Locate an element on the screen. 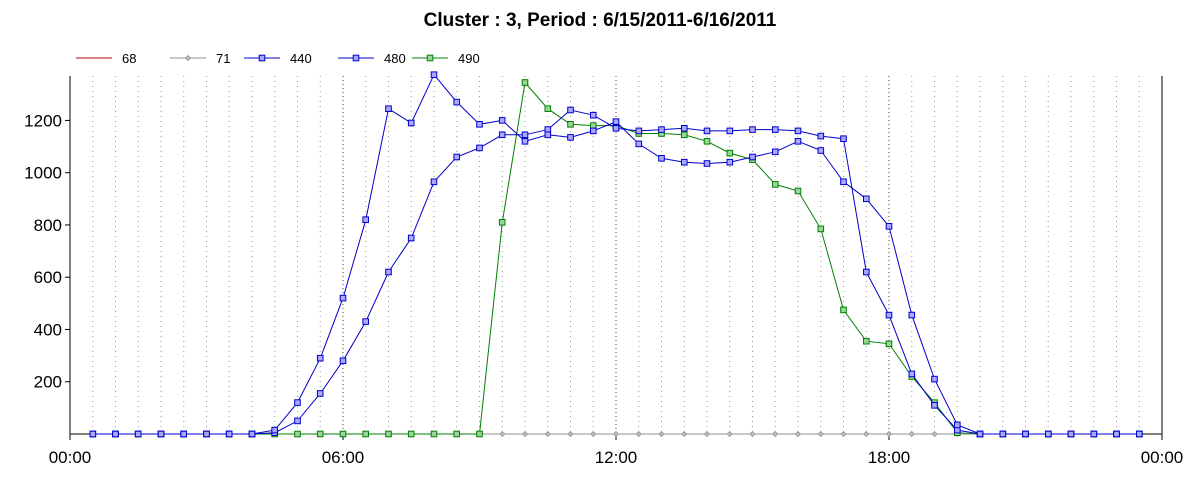 This screenshot has width=1200, height=480. x-tick-label: 12:00 is located at coordinates (616, 457).